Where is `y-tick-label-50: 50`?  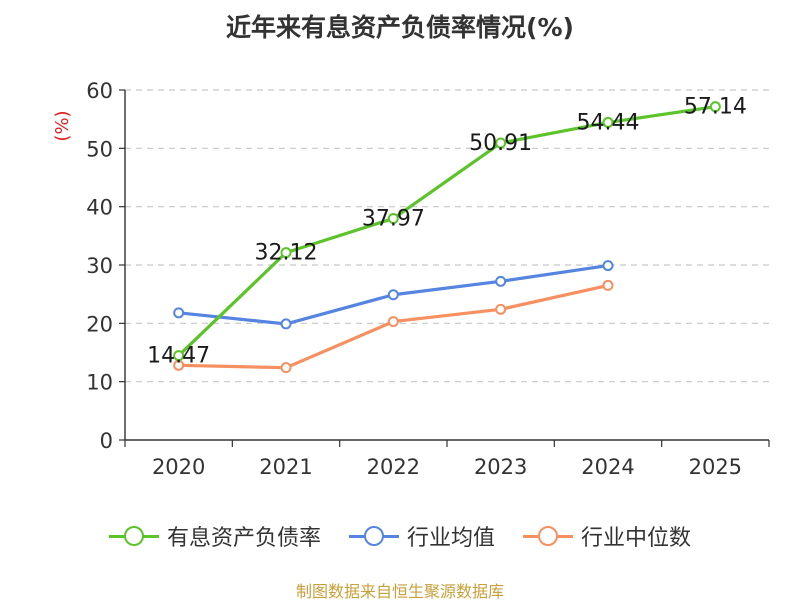
y-tick-label-50: 50 is located at coordinates (99, 149).